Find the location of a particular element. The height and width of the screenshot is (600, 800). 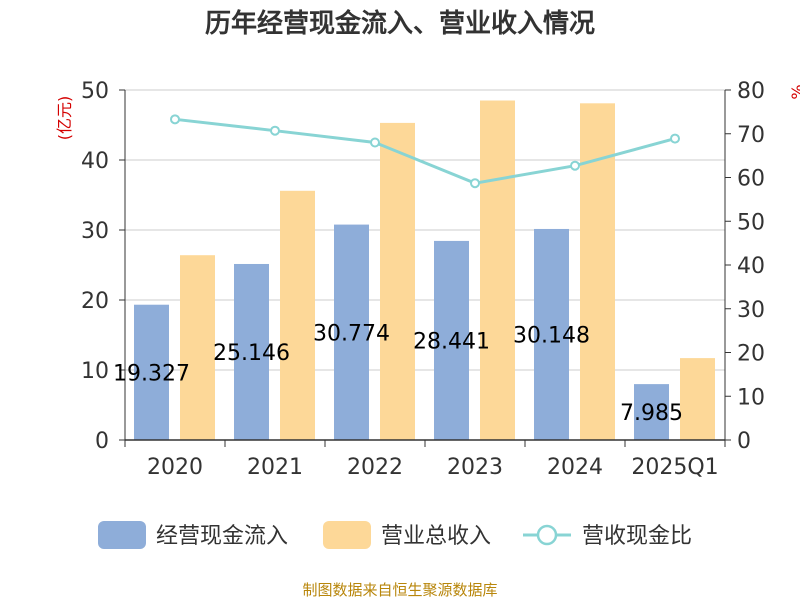

bar-labels: 19.327 25.146 30.774 28.441 30.148 7.985 is located at coordinates (398, 373).